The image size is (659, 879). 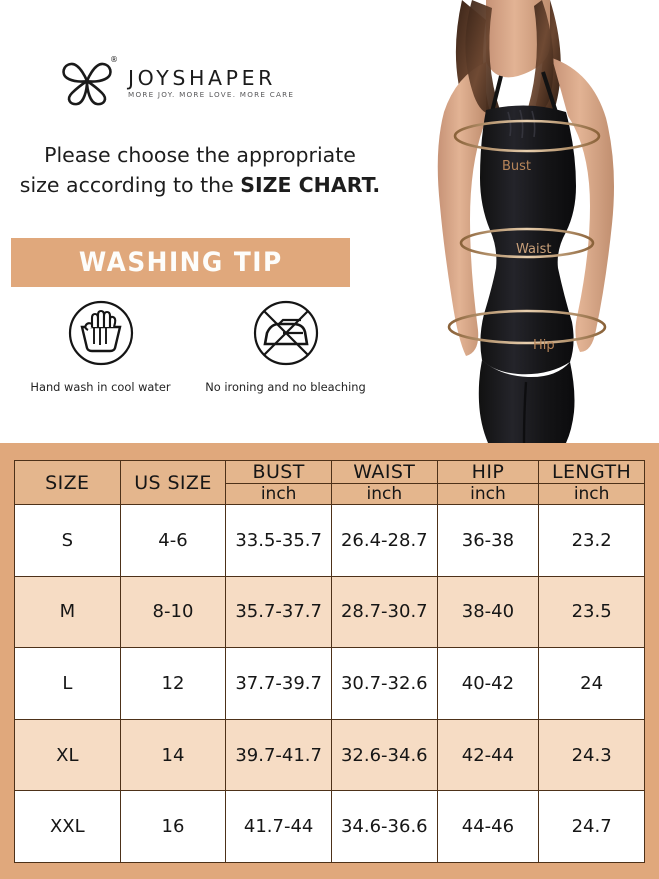 I want to click on header-unit-hip: inch, so click(x=488, y=494).